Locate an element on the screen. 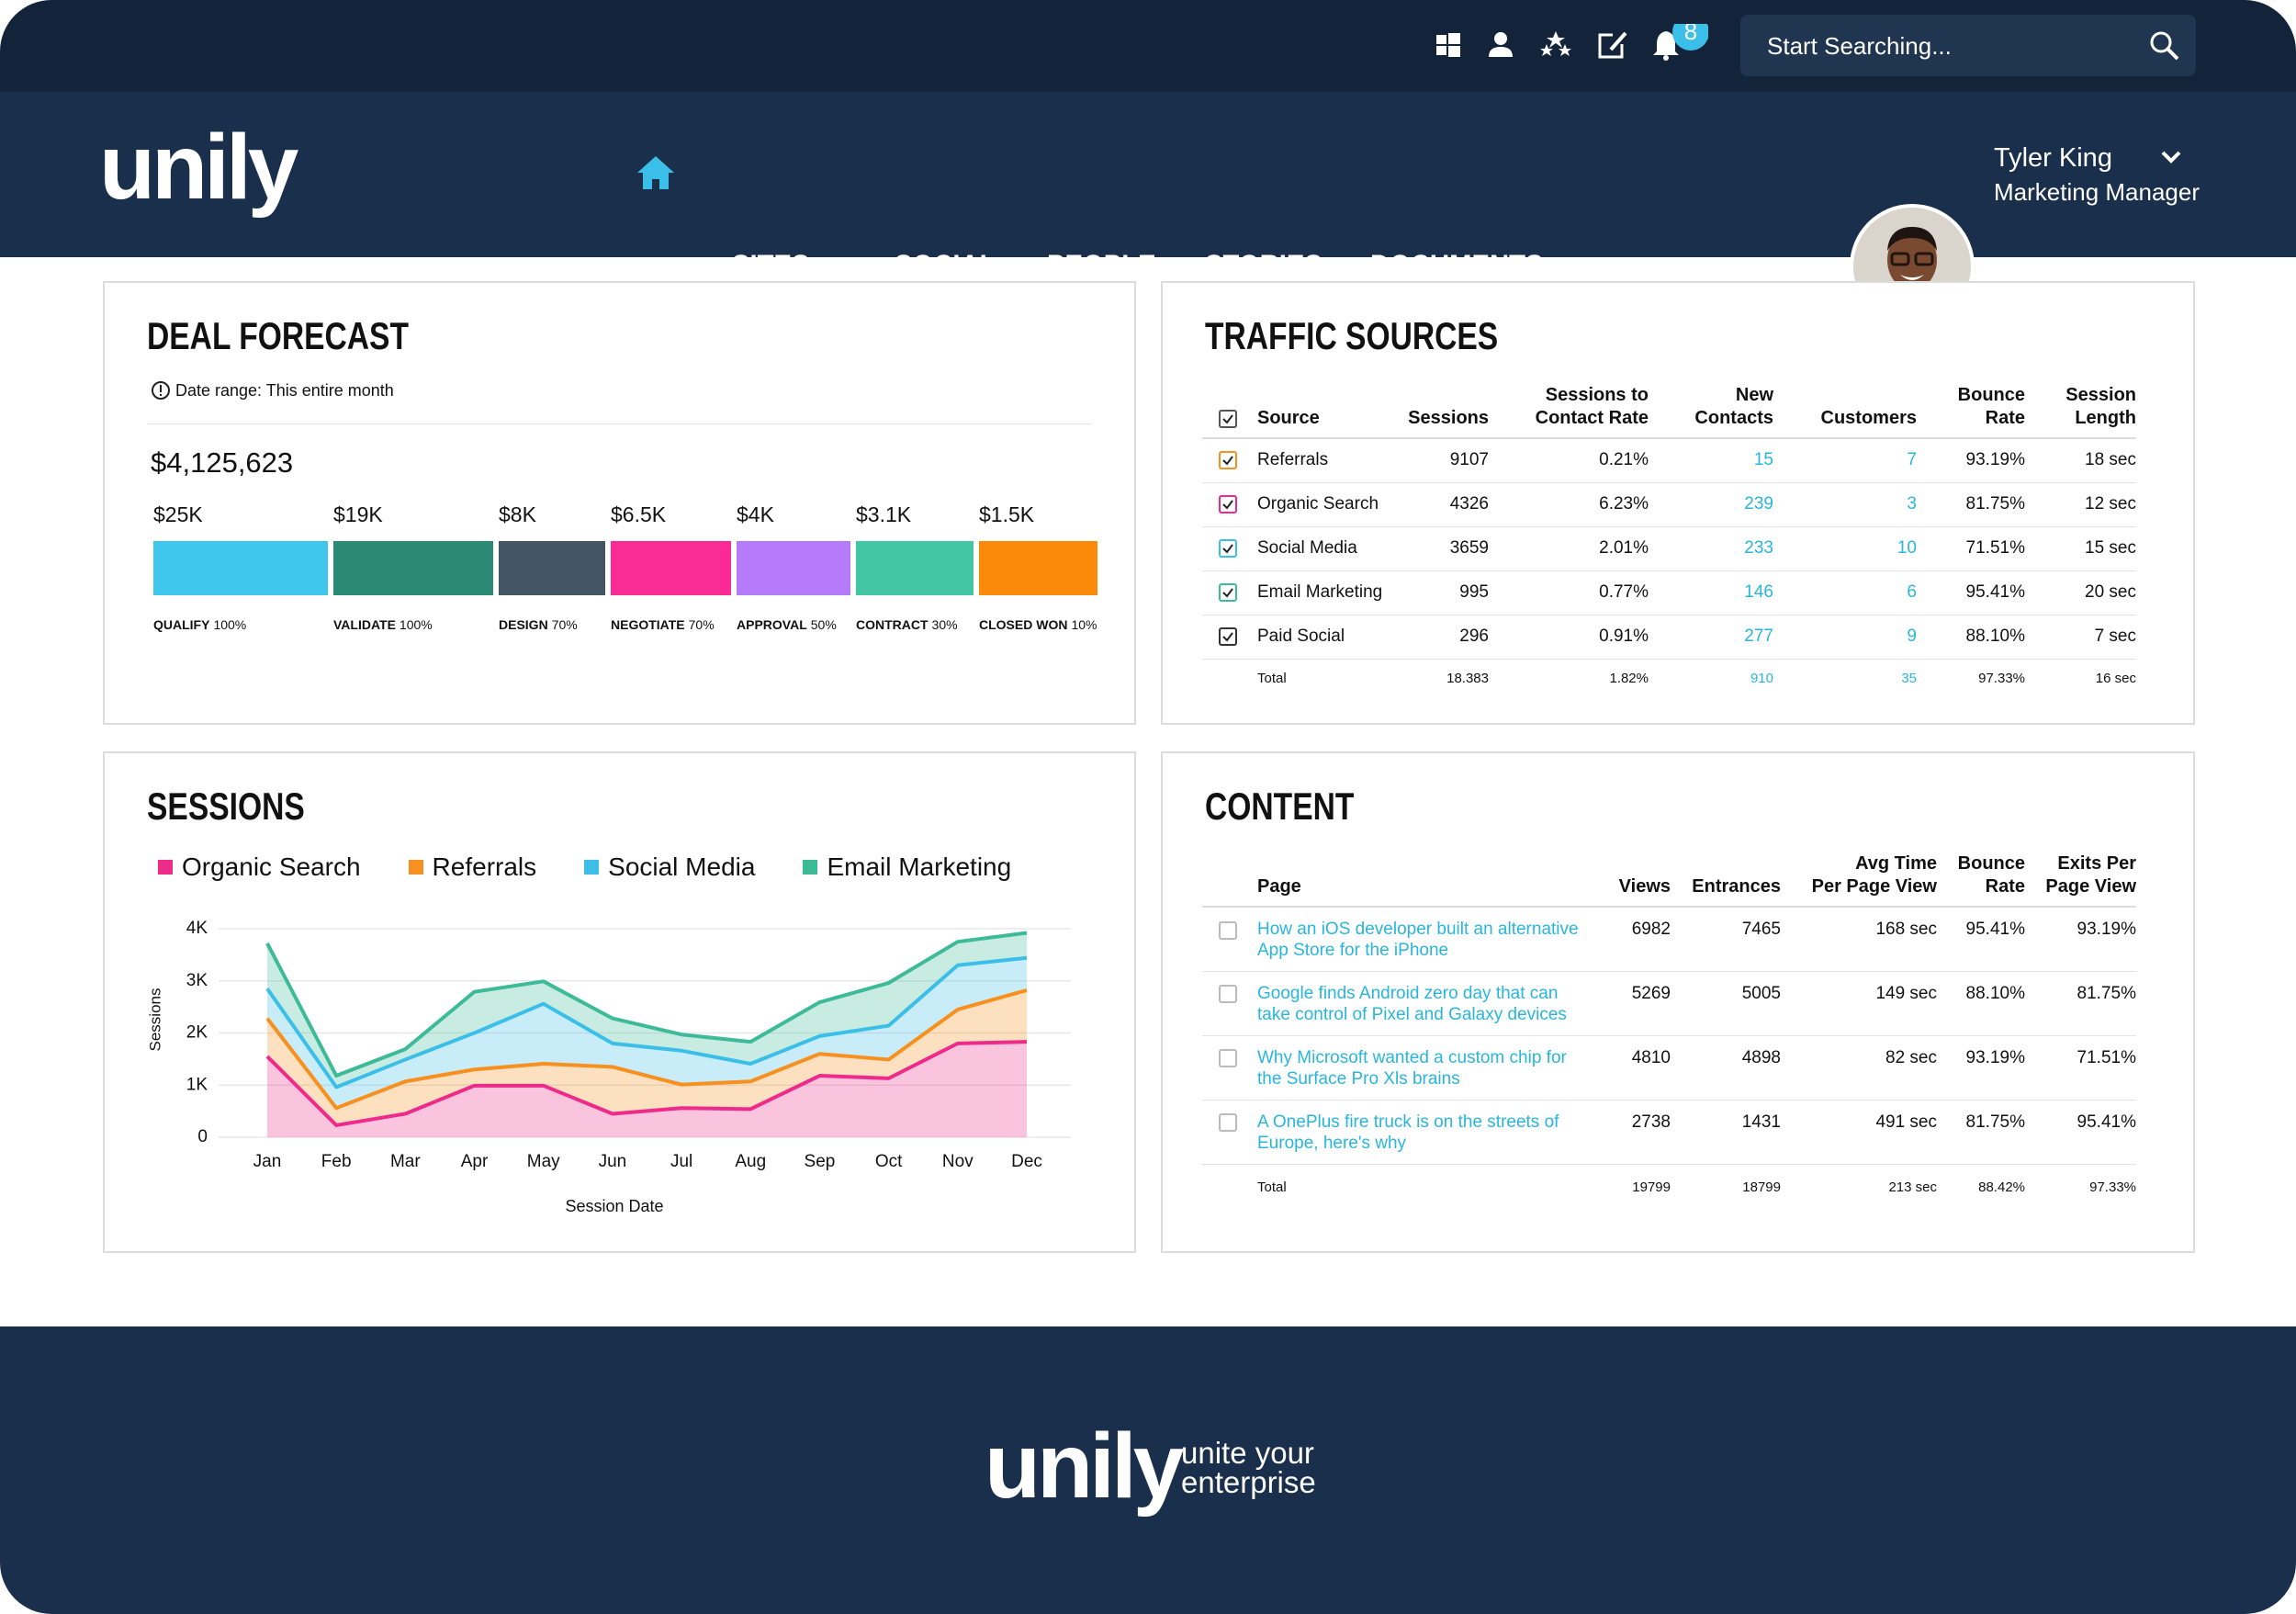 The height and width of the screenshot is (1614, 2296). total-cell: 18799 is located at coordinates (1761, 1187).